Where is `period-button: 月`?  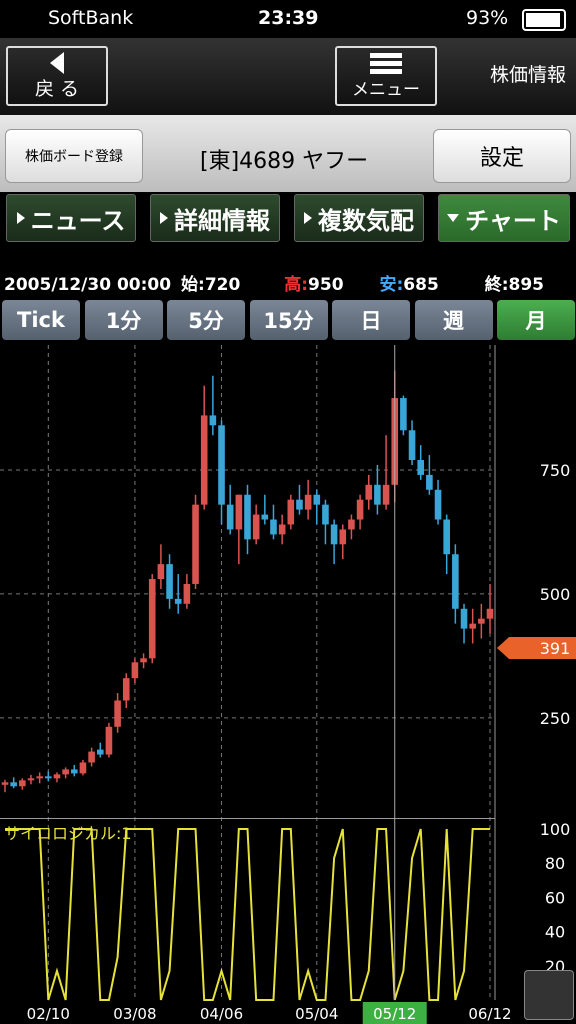
period-button: 月 is located at coordinates (536, 320).